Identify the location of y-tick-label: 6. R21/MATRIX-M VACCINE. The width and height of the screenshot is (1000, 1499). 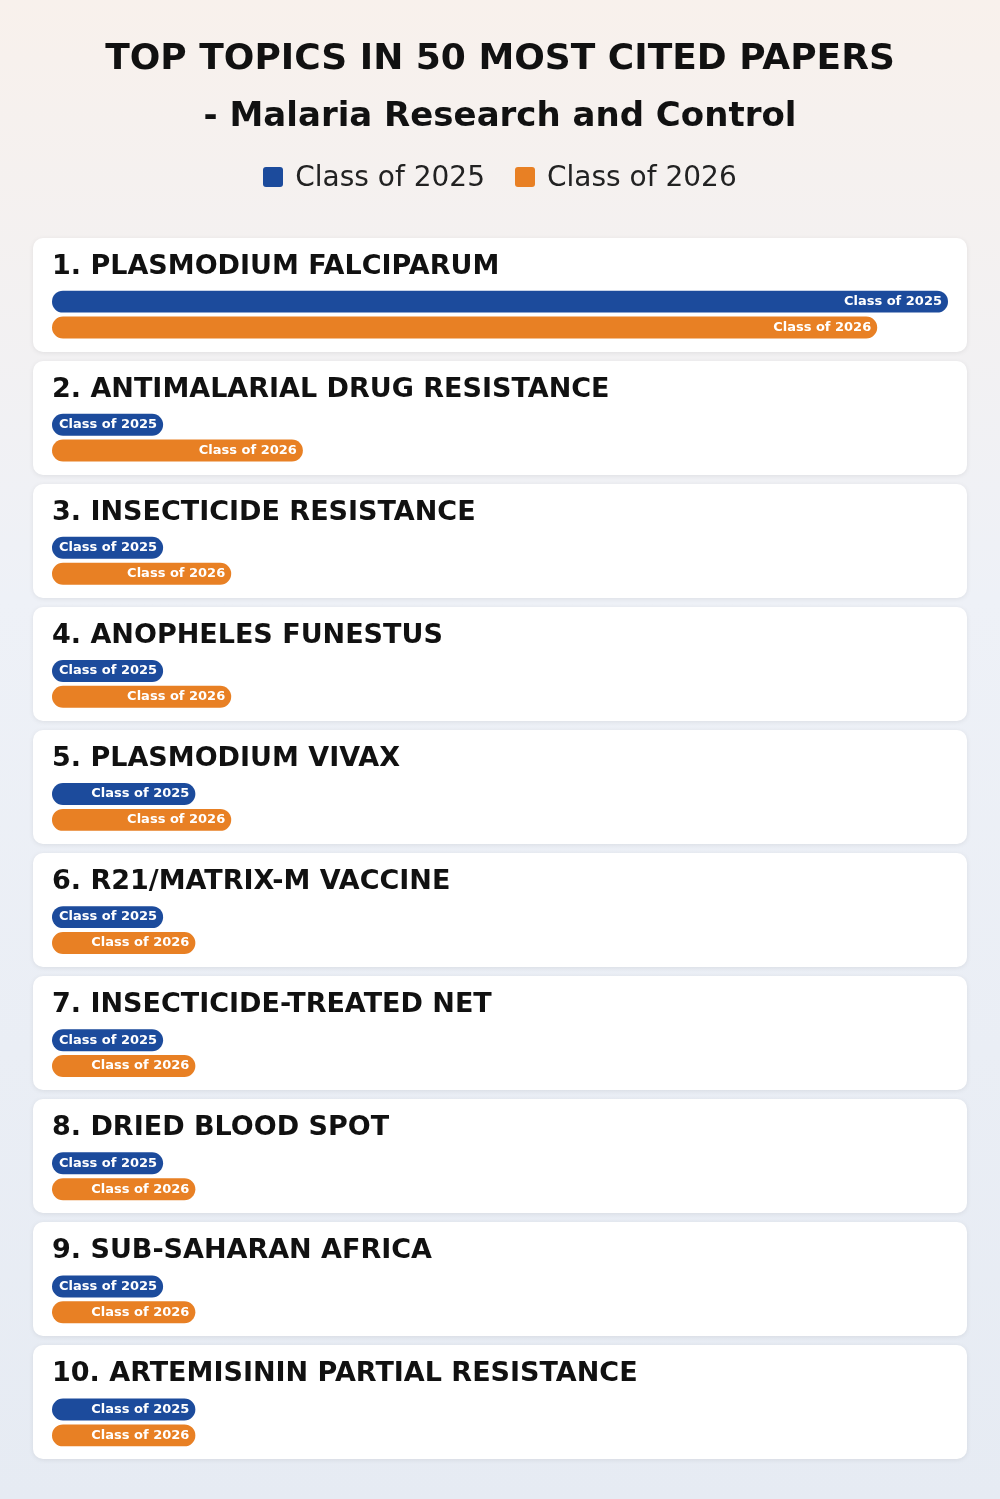
(251, 880).